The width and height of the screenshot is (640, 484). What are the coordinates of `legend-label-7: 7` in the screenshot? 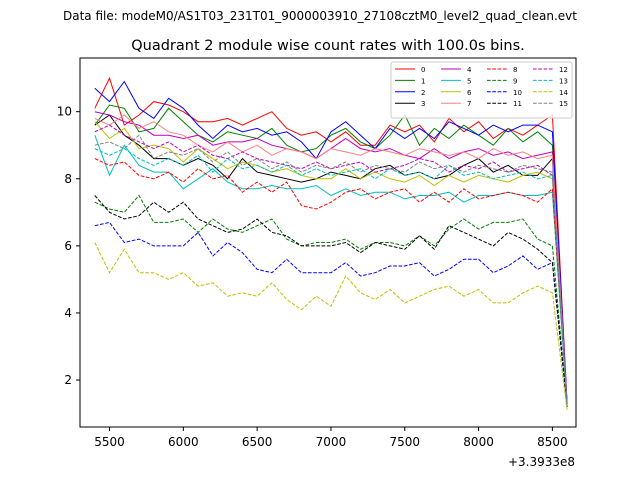 It's located at (469, 104).